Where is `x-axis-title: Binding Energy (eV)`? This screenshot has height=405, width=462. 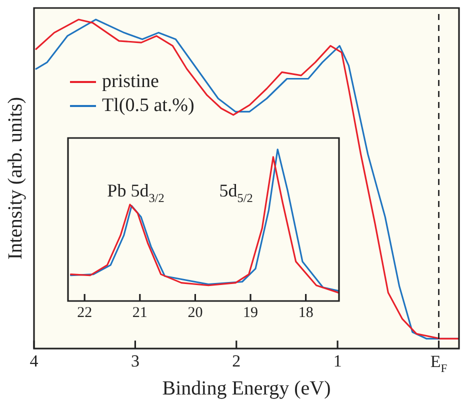
x-axis-title: Binding Energy (eV) is located at coordinates (246, 388).